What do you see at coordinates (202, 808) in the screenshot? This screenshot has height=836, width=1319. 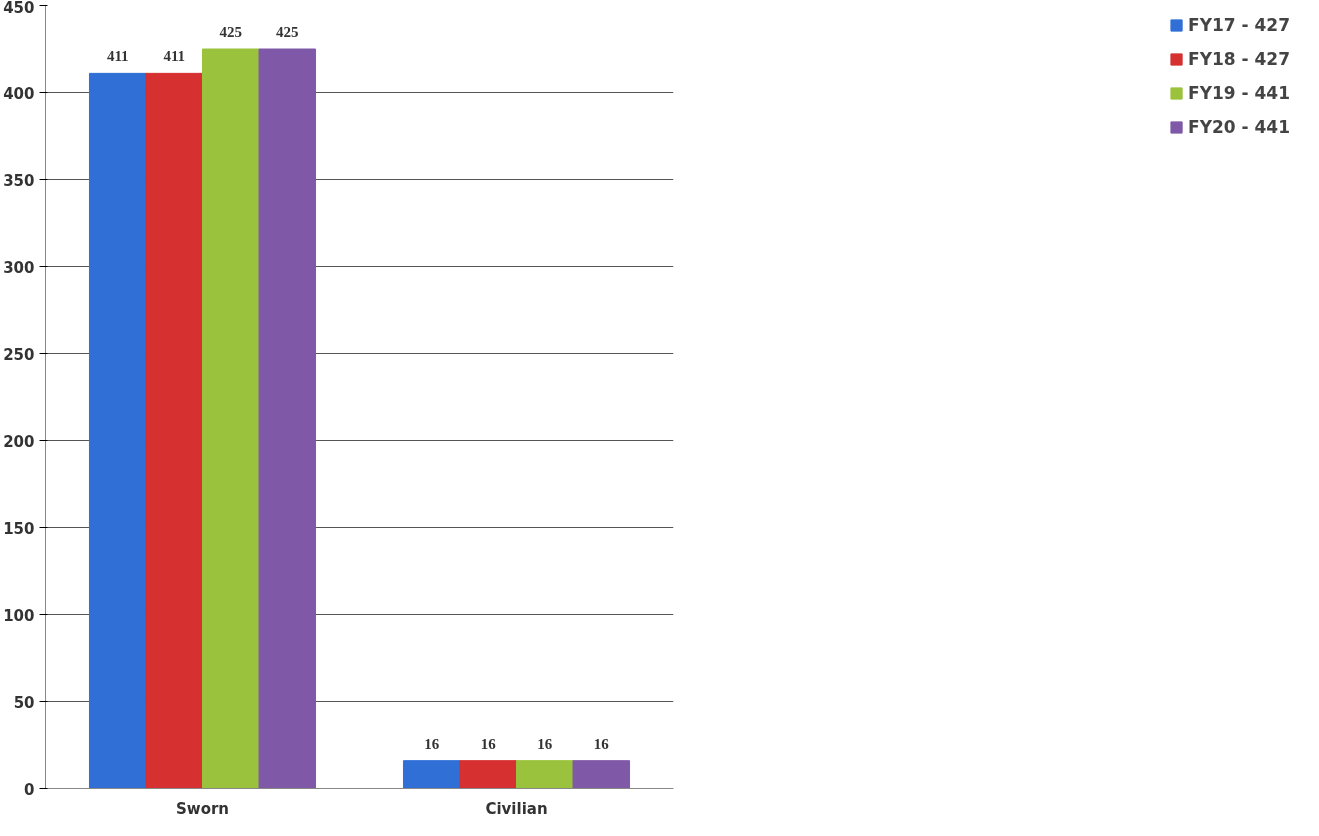 I see `x-tick-label: Sworn` at bounding box center [202, 808].